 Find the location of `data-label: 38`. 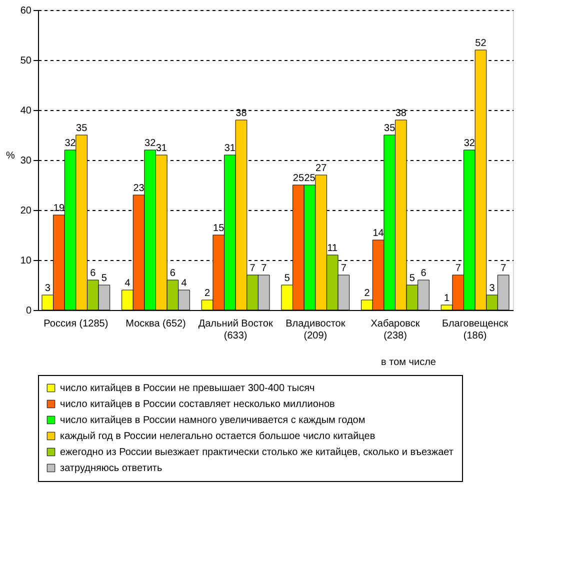

data-label: 38 is located at coordinates (242, 113).